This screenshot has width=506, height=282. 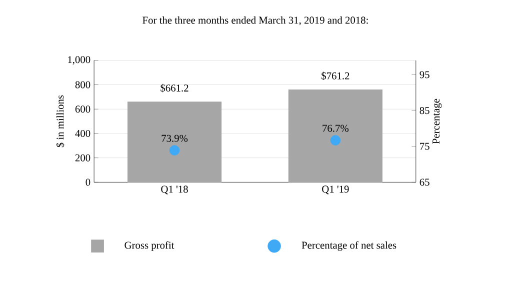 I want to click on legend-label: Percentage of net sales, so click(x=349, y=246).